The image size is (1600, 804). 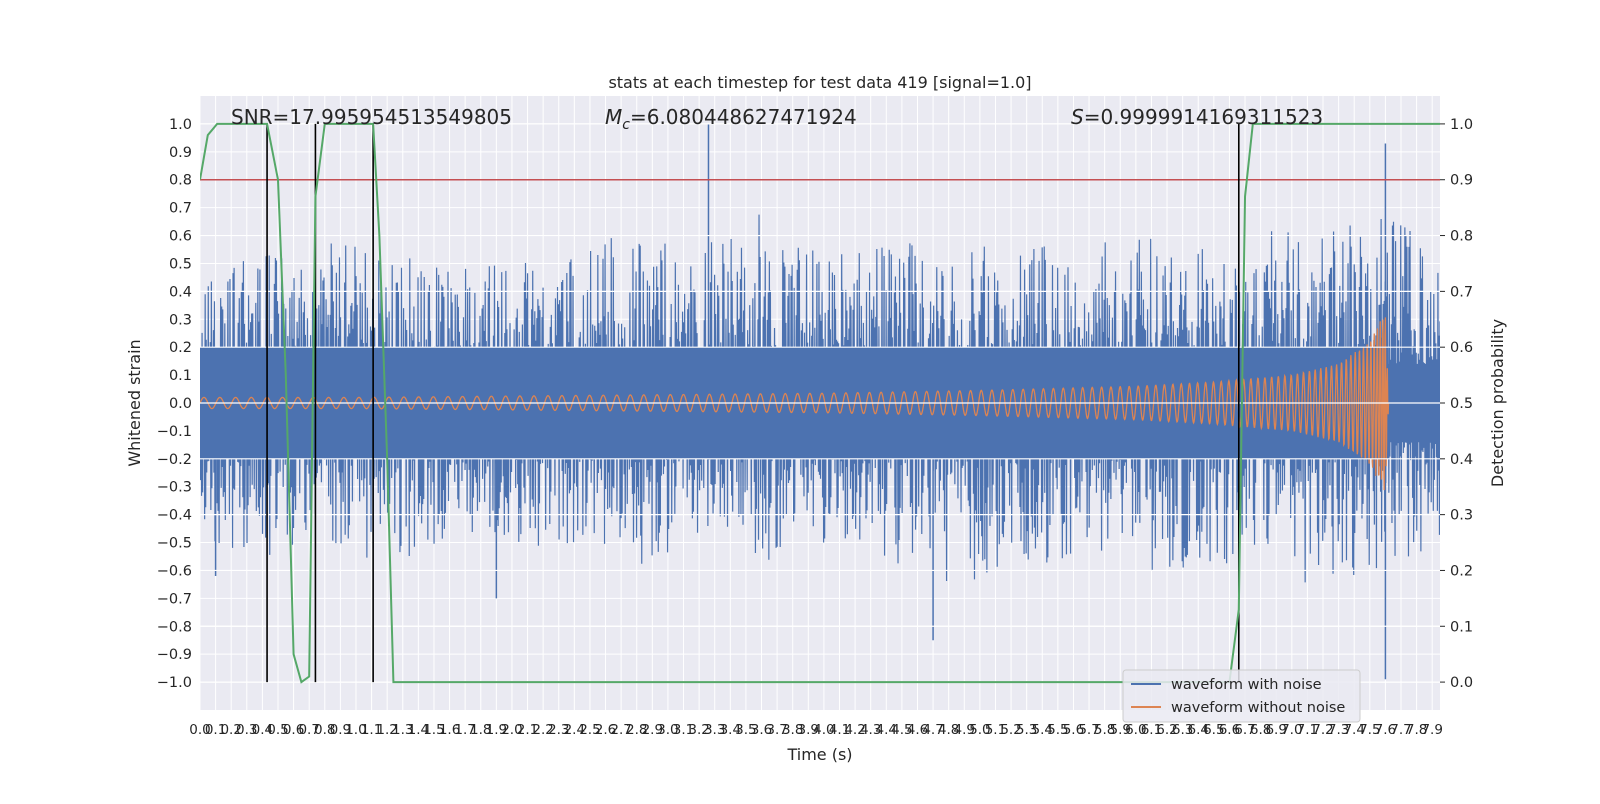 What do you see at coordinates (1275, 730) in the screenshot?
I see `x-tick-label: 6.9` at bounding box center [1275, 730].